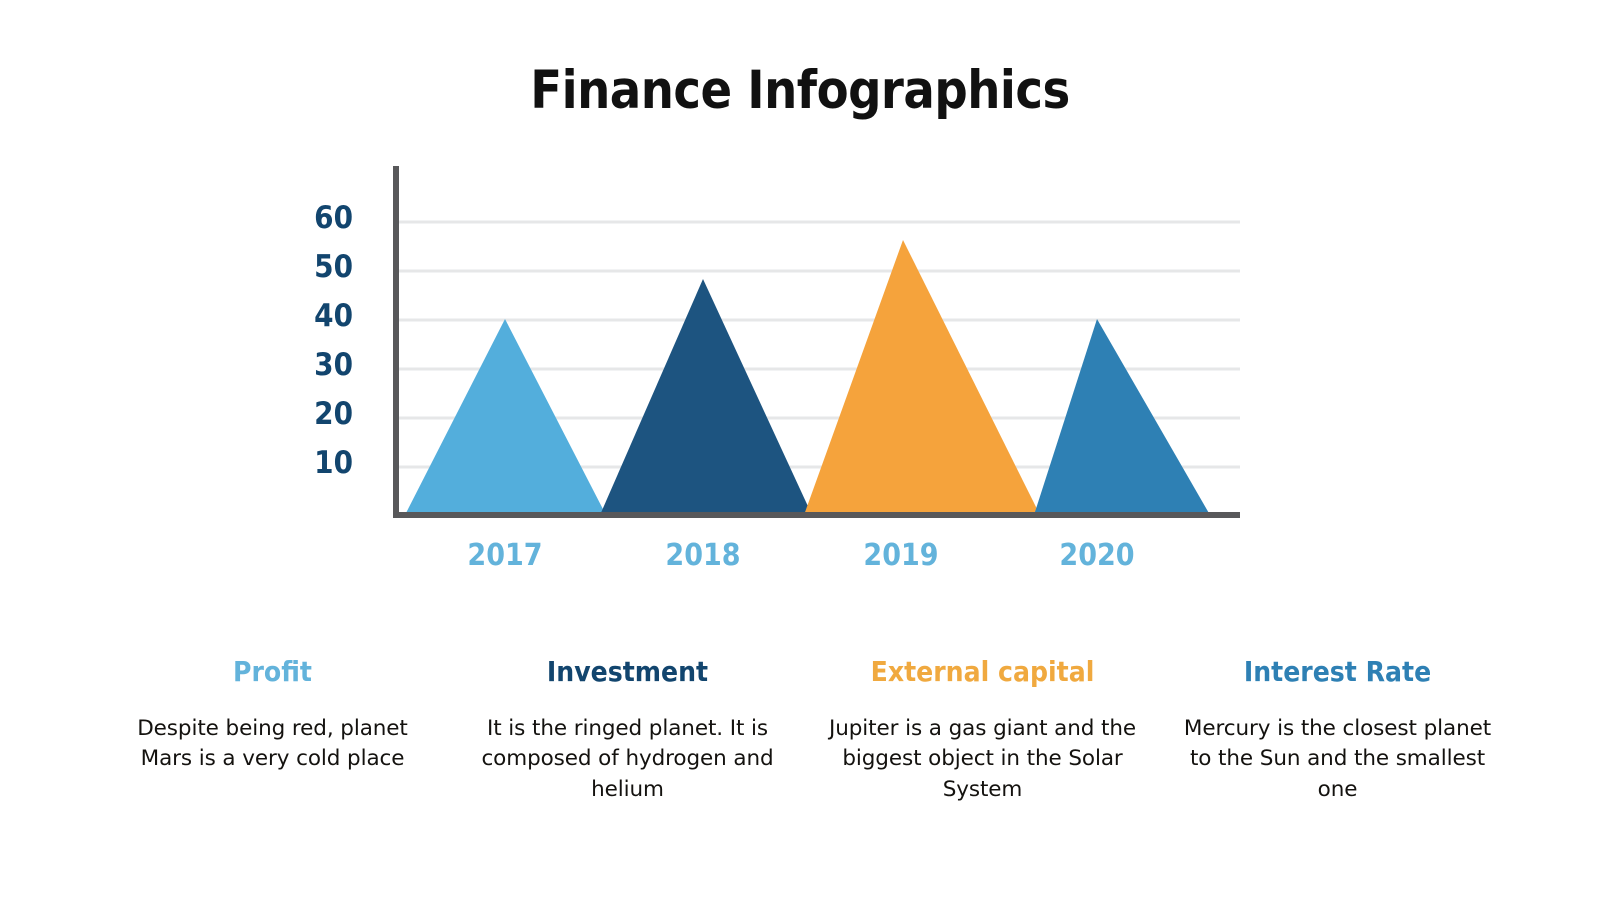 The height and width of the screenshot is (900, 1600). What do you see at coordinates (1337, 671) in the screenshot?
I see `legend-title-interest-rate: Interest Rate` at bounding box center [1337, 671].